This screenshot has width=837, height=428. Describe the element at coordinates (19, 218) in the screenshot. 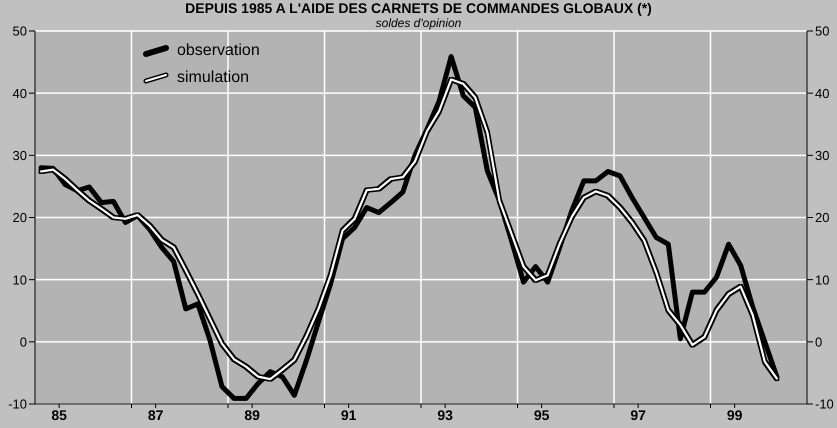

I see `y-tick-label: 20` at that location.